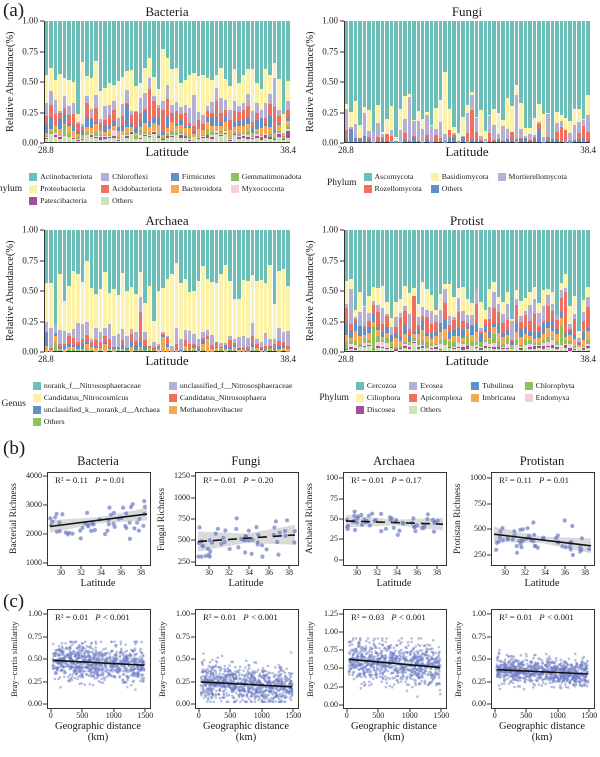  Describe the element at coordinates (288, 359) in the screenshot. I see `x-tick-label-end: 38.4` at that location.